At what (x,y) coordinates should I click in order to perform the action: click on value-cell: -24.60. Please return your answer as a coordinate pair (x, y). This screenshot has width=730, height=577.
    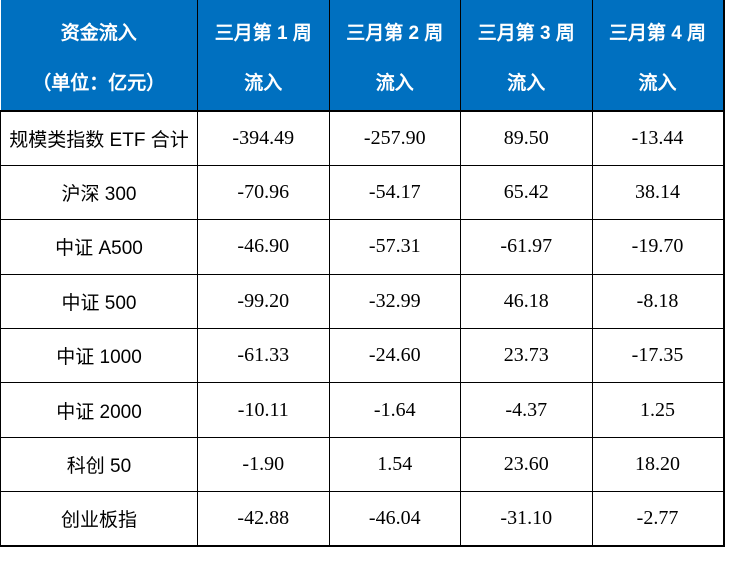
    Looking at the image, I should click on (394, 355).